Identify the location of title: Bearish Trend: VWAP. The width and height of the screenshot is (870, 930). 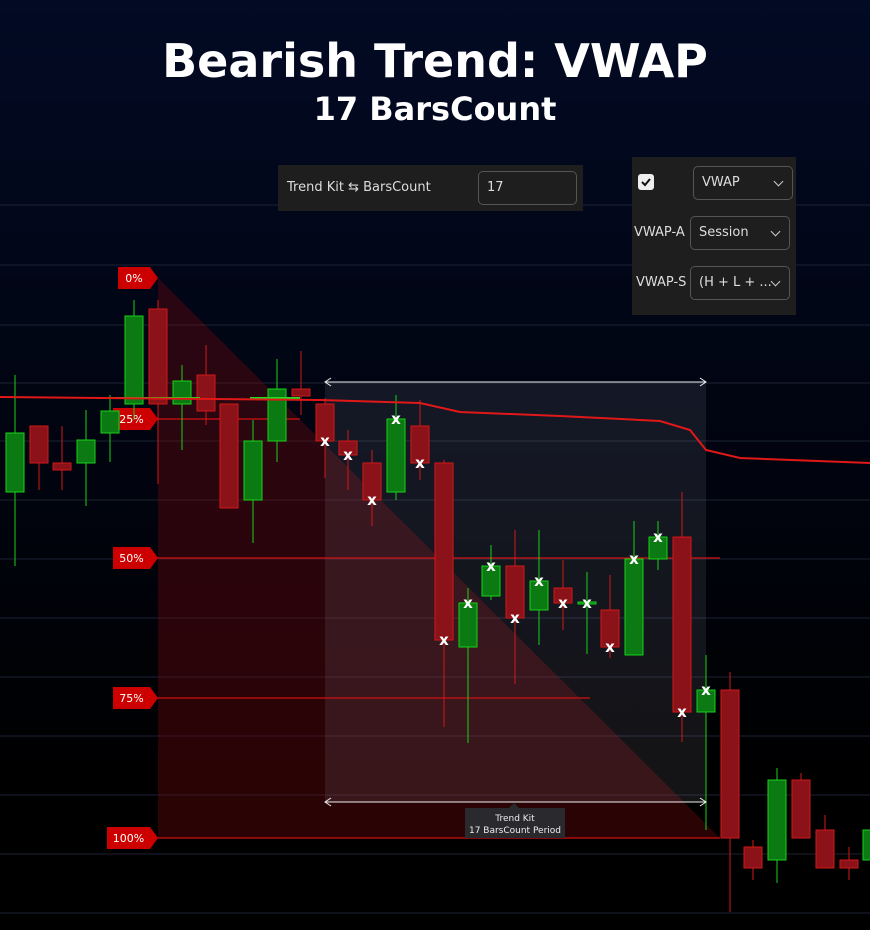
(435, 61).